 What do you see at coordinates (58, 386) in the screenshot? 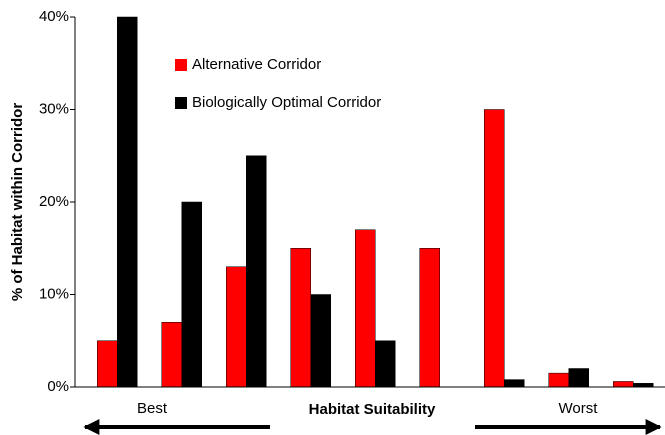
I see `y-tick-label: 0%` at bounding box center [58, 386].